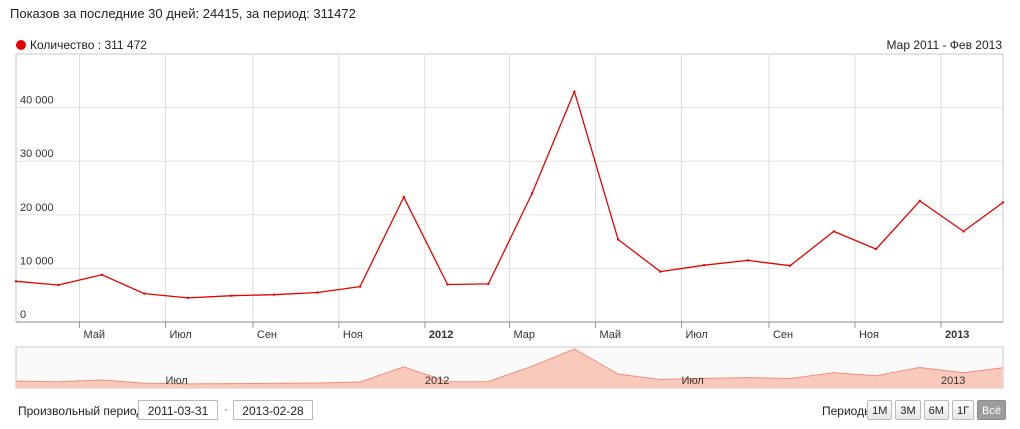 The width and height of the screenshot is (1020, 429). What do you see at coordinates (880, 410) in the screenshot?
I see `period-button-1m: 1М` at bounding box center [880, 410].